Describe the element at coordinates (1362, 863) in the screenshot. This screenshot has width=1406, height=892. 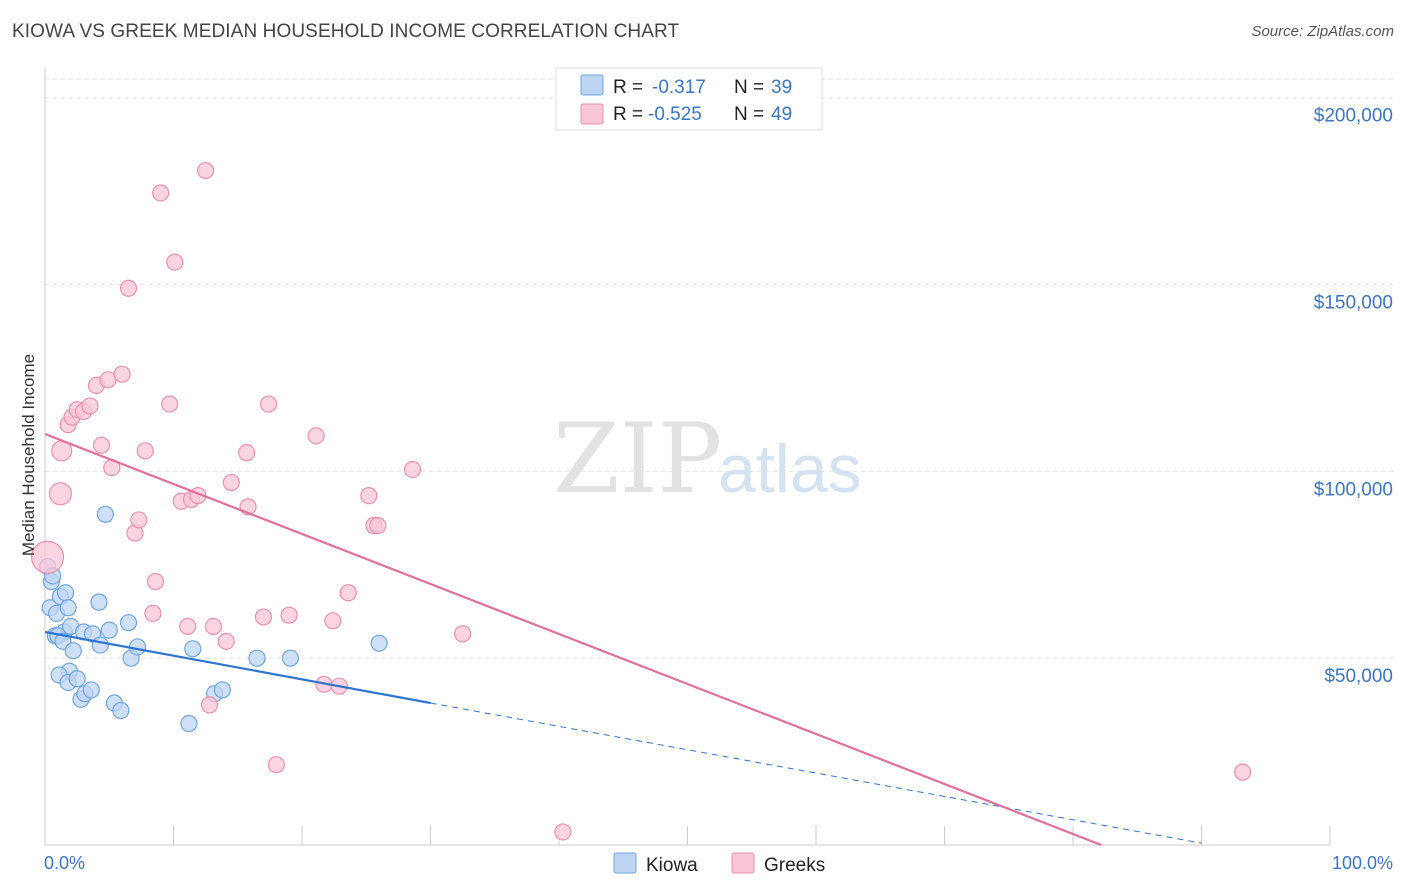
I see `x-tick-label-max: 100.0%` at that location.